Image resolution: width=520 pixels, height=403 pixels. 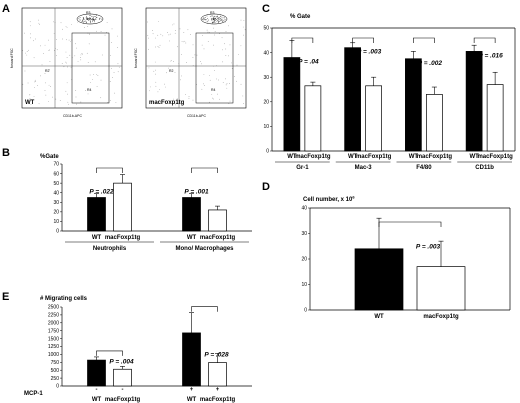 What do you see at coordinates (56, 203) in the screenshot?
I see `y-tick-label: 30` at bounding box center [56, 203].